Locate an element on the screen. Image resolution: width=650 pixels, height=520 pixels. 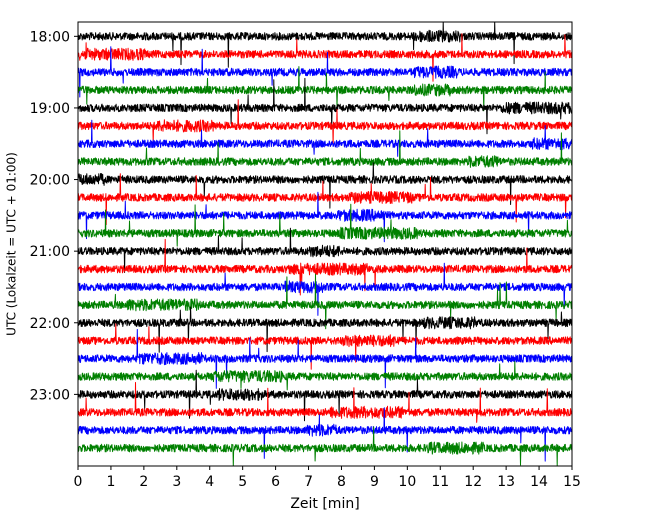
x-tick-label: 6 is located at coordinates (275, 482).